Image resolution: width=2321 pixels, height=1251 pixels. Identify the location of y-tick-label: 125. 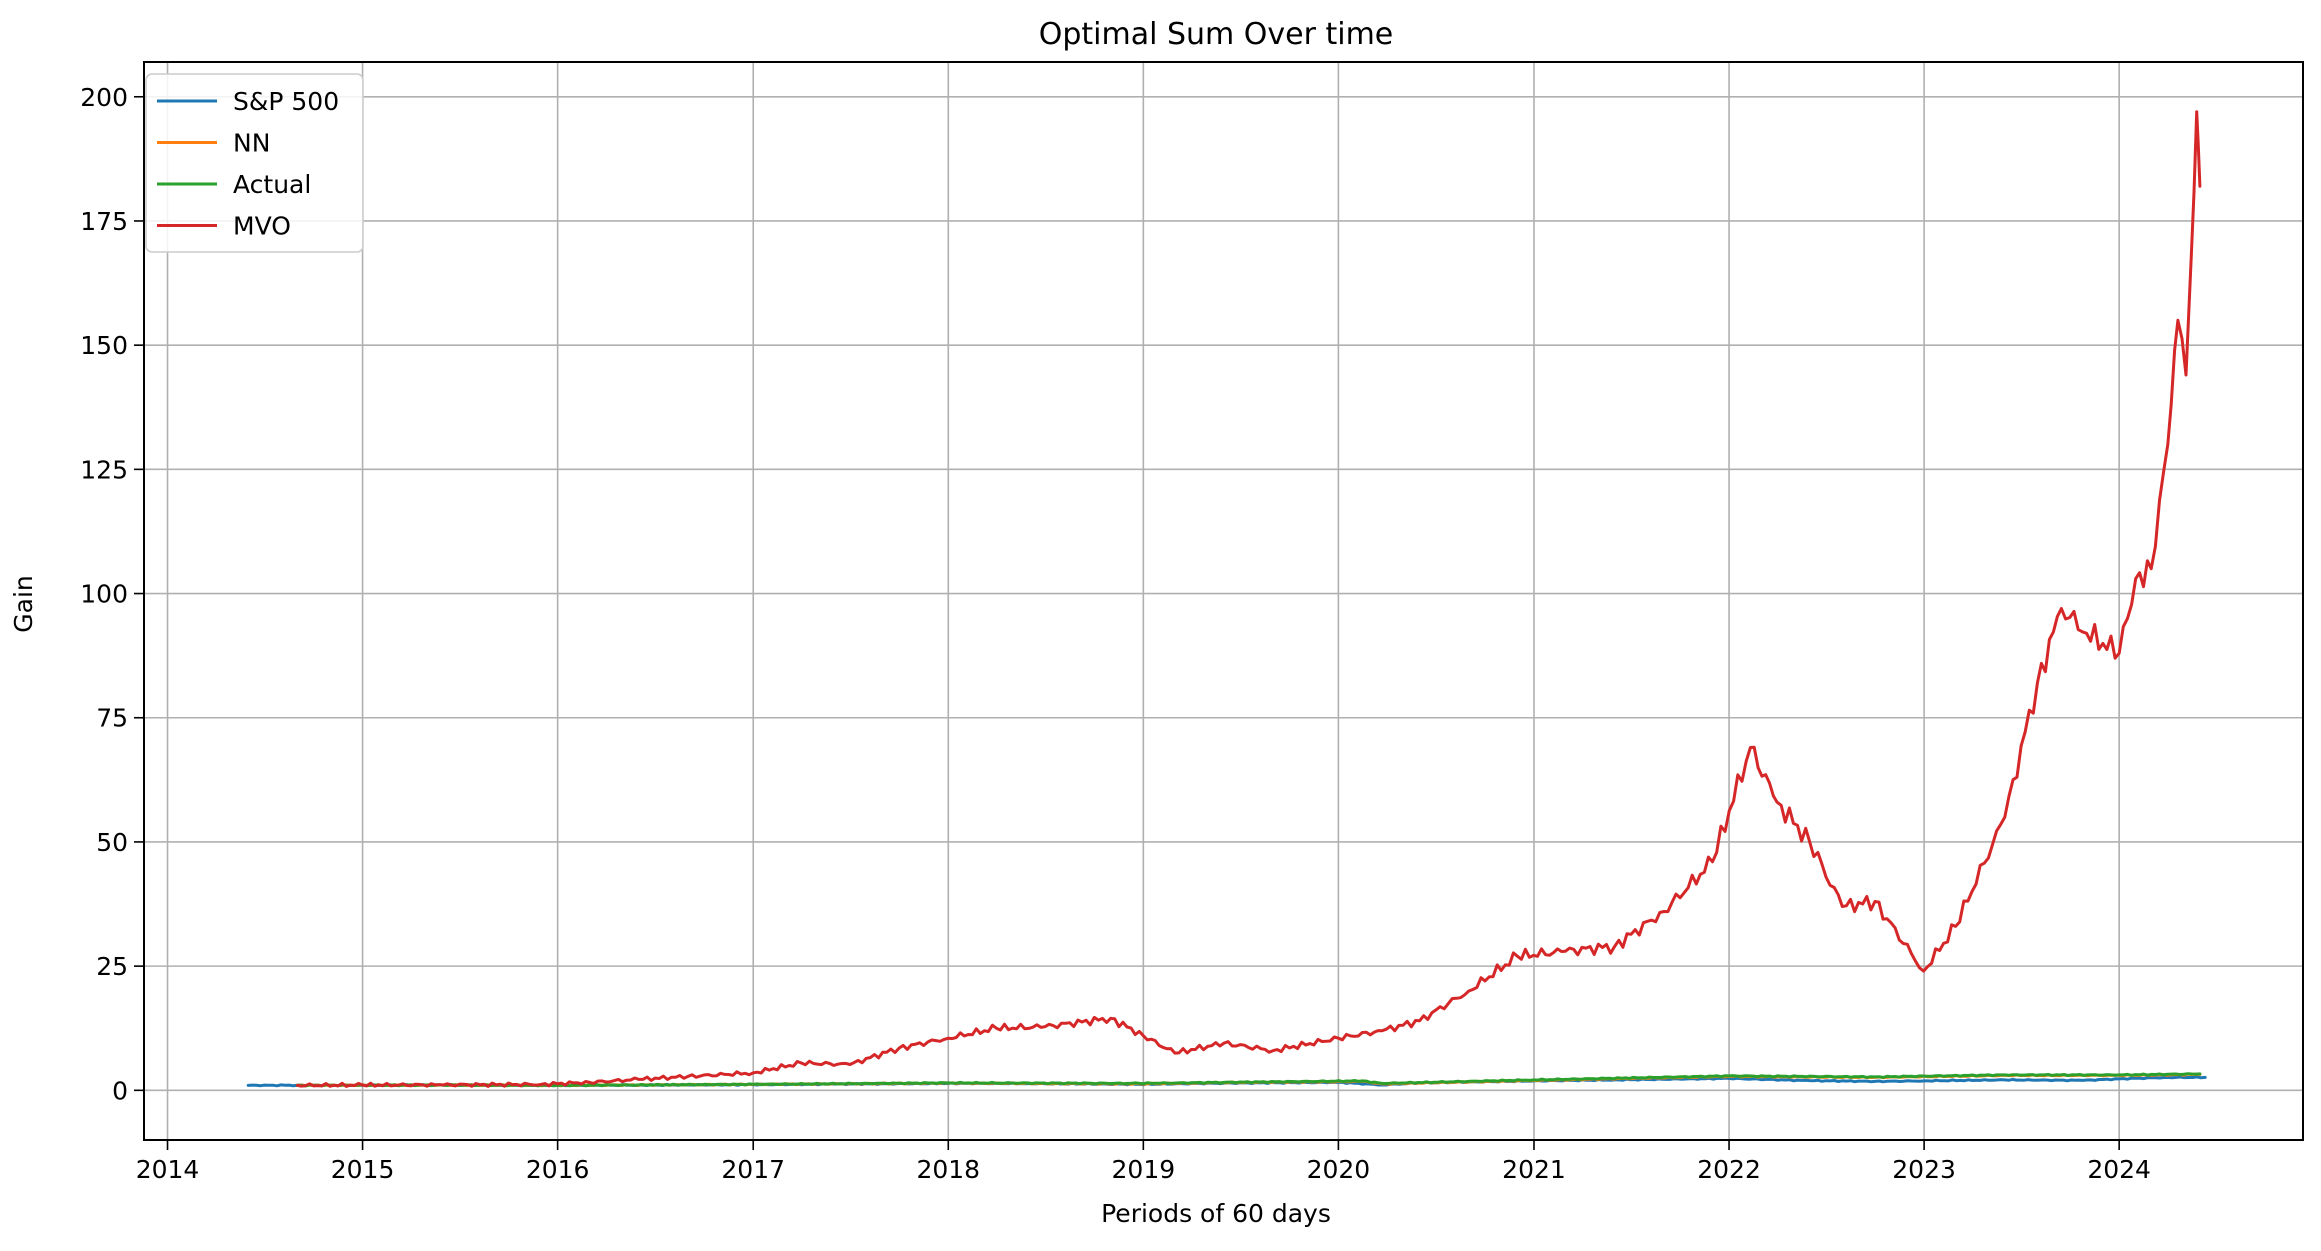
(104, 469).